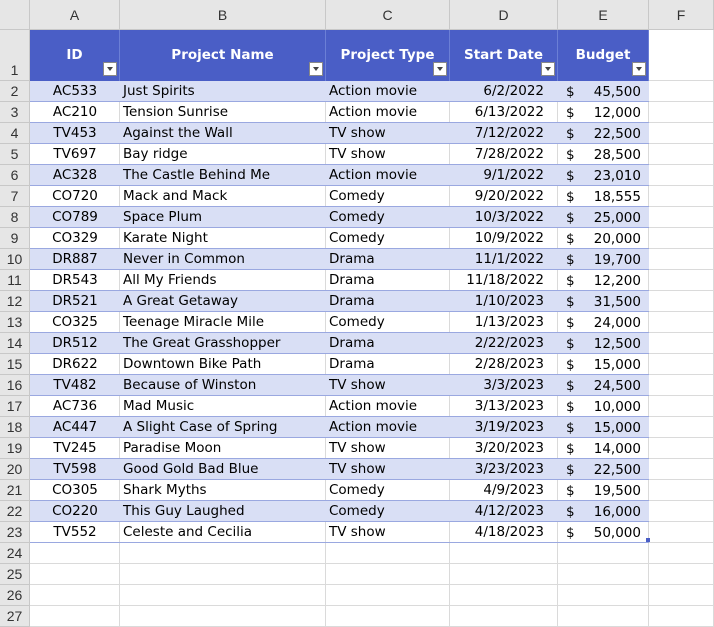 Image resolution: width=714 pixels, height=627 pixels. I want to click on date-cell: 10/3/2022, so click(504, 217).